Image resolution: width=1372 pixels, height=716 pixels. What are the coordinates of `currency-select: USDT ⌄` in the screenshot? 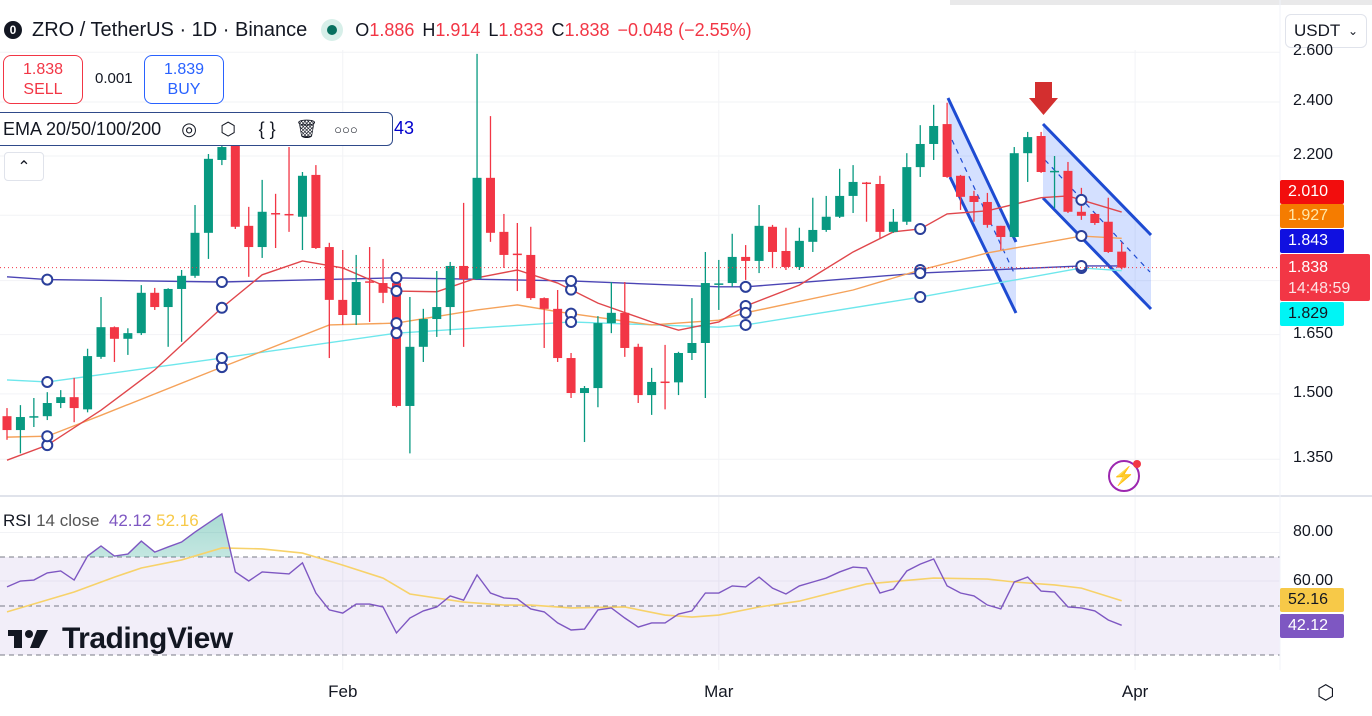 It's located at (1326, 31).